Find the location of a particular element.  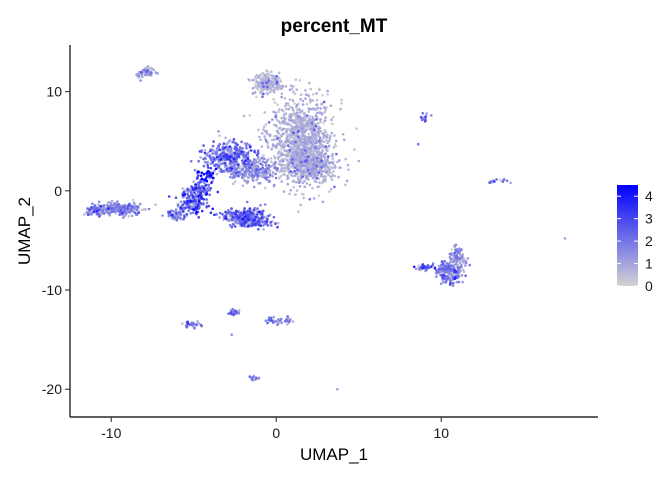

y-tick-label: 0 is located at coordinates (58, 191).